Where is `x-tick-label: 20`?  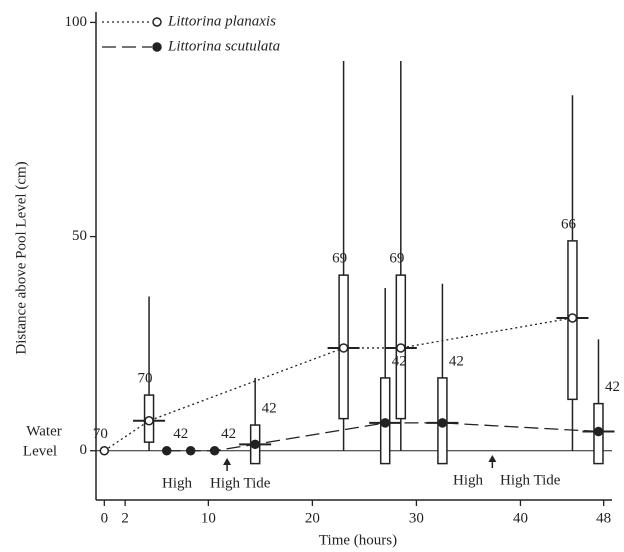
x-tick-label: 20 is located at coordinates (312, 518).